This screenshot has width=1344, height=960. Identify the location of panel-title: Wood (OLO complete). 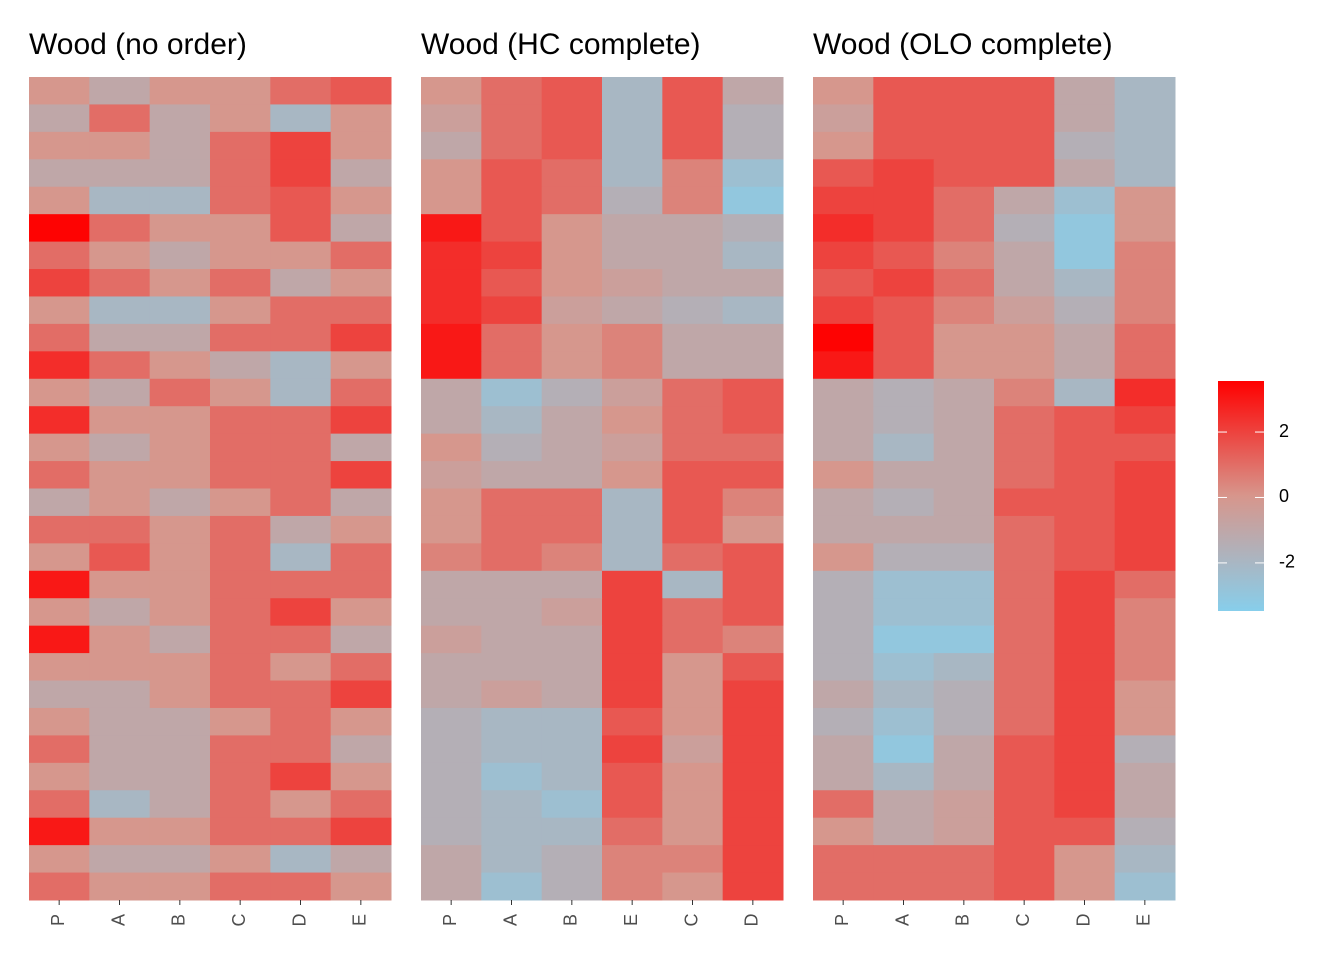
(963, 44).